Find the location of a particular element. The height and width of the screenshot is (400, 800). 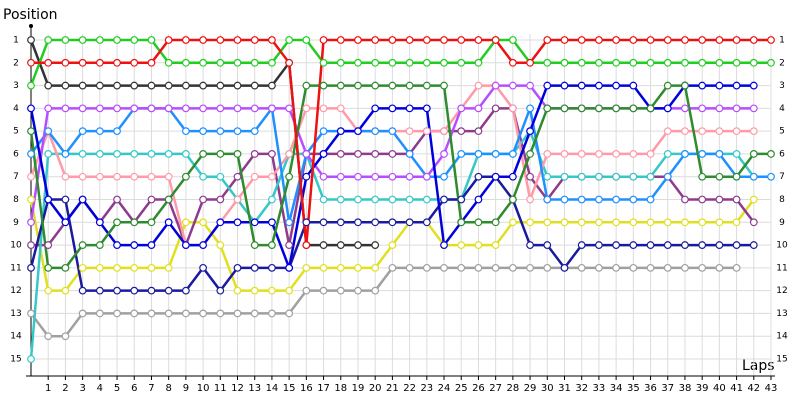

y-tick-label-right: 14 is located at coordinates (782, 337).